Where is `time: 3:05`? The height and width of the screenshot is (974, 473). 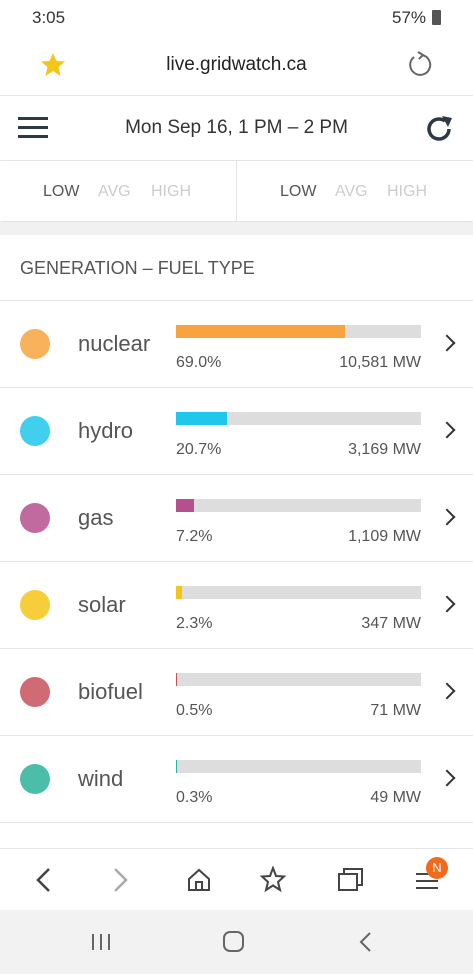
time: 3:05 is located at coordinates (49, 17).